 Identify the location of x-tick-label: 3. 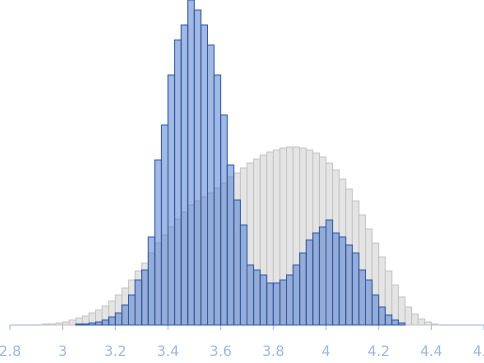
(62, 352).